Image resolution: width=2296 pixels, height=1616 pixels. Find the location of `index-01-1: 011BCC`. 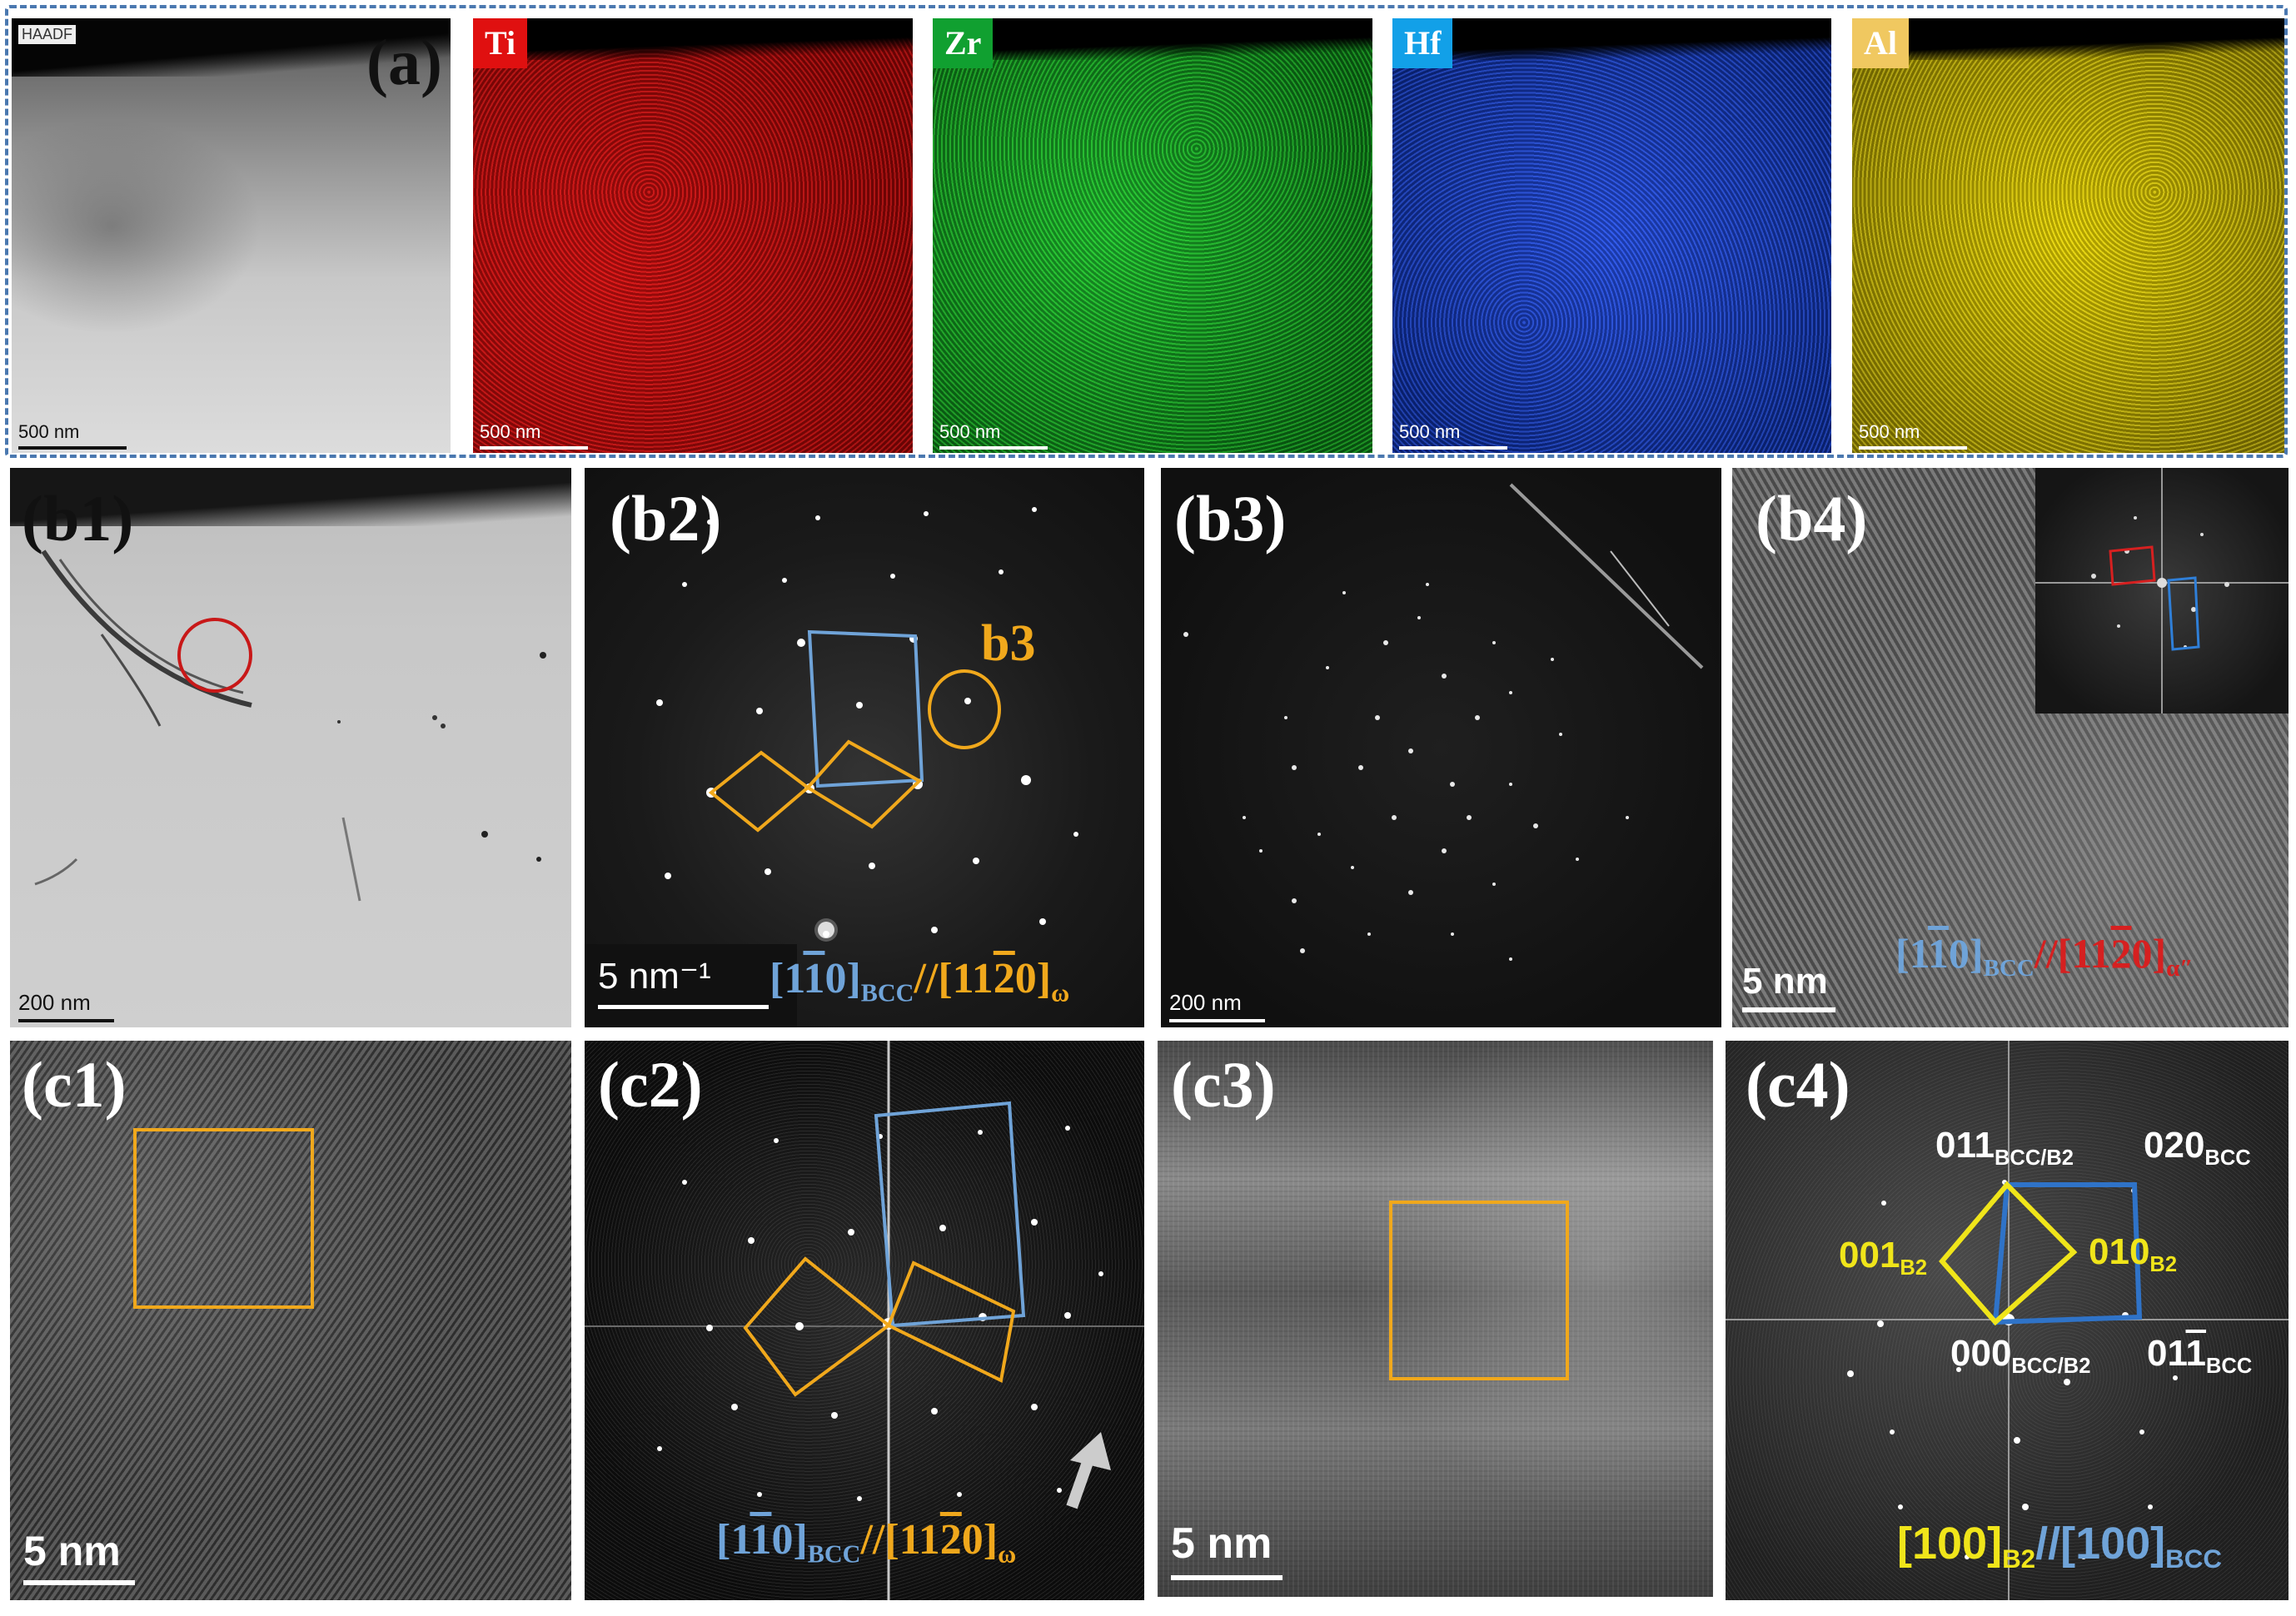

index-01-1: 011BCC is located at coordinates (2200, 1355).